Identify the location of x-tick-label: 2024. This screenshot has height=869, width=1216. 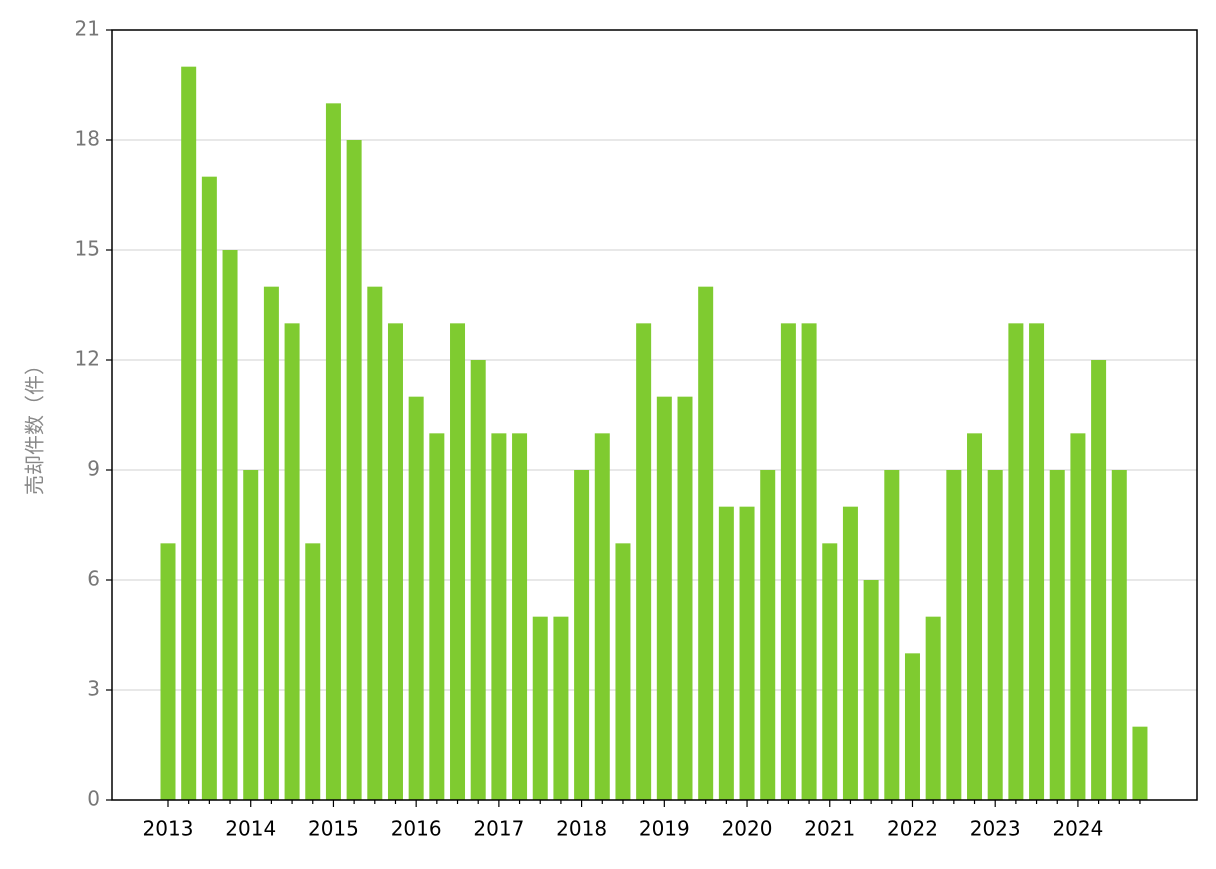
(1077, 829).